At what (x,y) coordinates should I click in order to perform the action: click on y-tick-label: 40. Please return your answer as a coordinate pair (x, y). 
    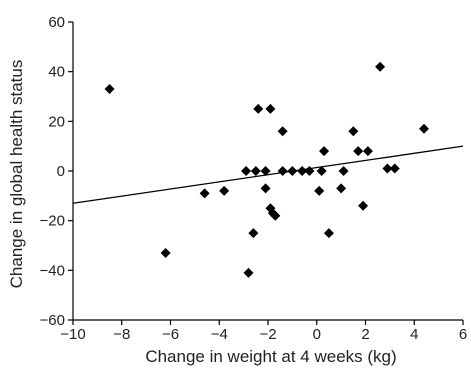
    Looking at the image, I should click on (56, 72).